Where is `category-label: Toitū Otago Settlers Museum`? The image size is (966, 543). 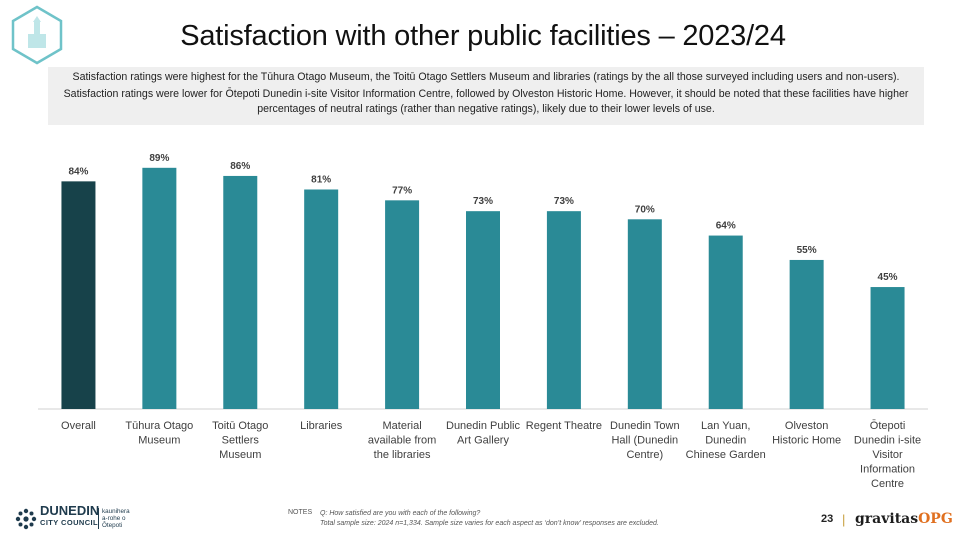
category-label: Toitū Otago Settlers Museum is located at coordinates (240, 440).